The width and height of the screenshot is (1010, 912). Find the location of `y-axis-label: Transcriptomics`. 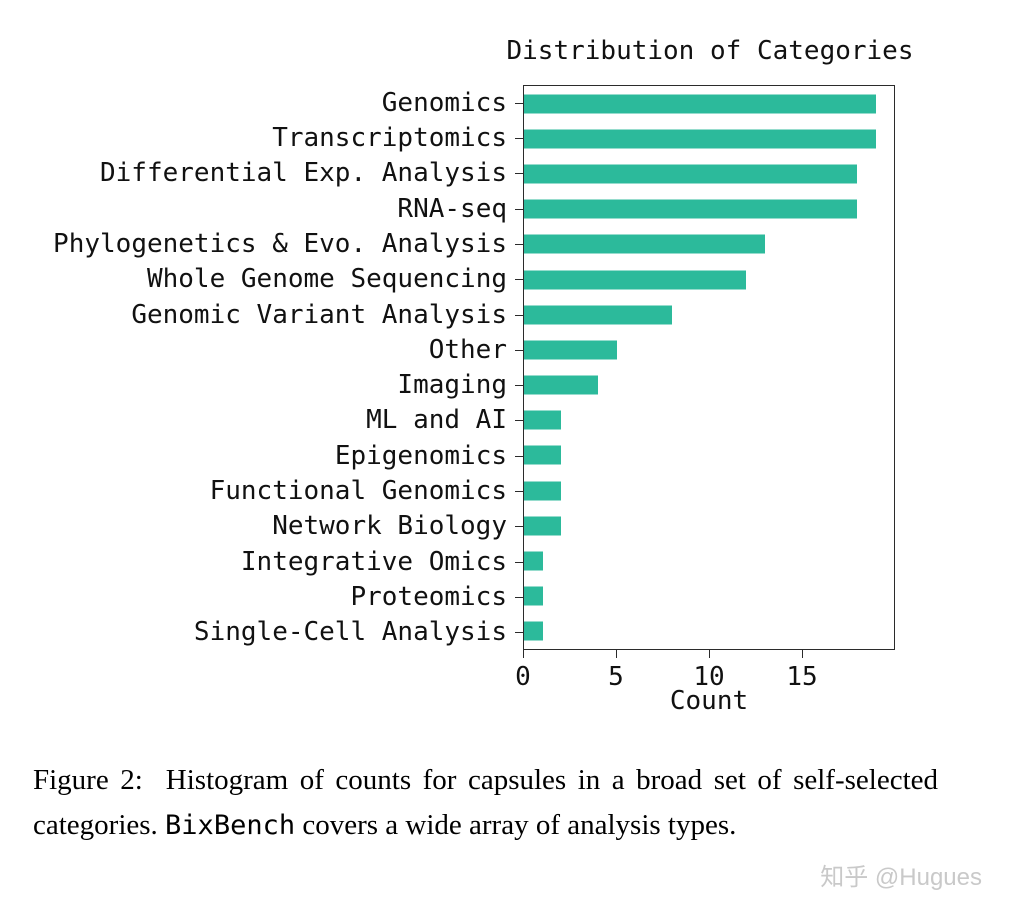

y-axis-label: Transcriptomics is located at coordinates (389, 137).